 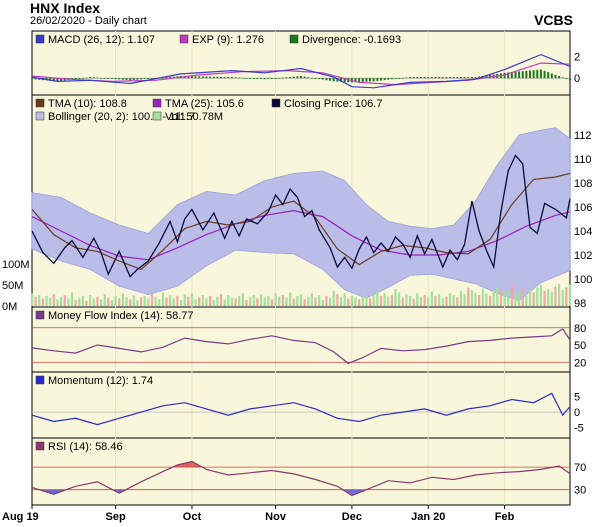 I want to click on momentum-y-tick-label: -5, so click(x=579, y=429).